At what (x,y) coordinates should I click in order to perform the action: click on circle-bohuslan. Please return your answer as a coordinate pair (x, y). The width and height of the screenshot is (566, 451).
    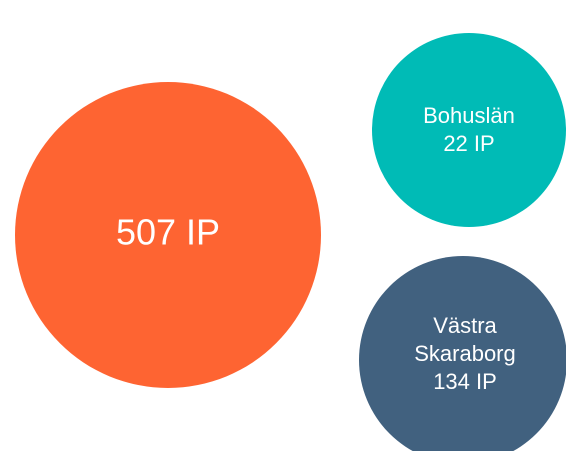
    Looking at the image, I should click on (469, 130).